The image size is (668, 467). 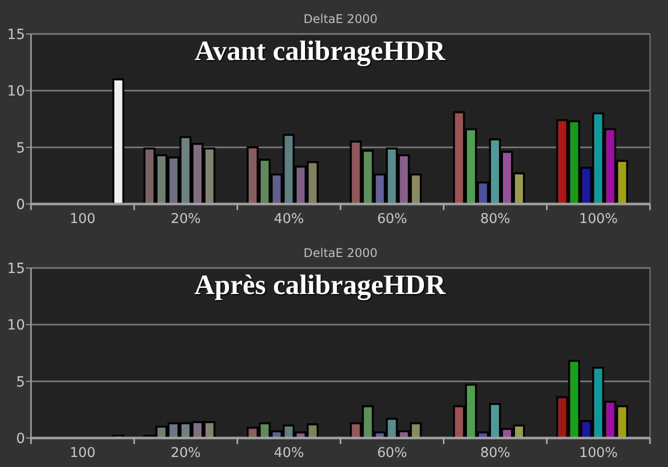 I want to click on chart-subtitle: Avant calibrageHDR, so click(x=320, y=51).